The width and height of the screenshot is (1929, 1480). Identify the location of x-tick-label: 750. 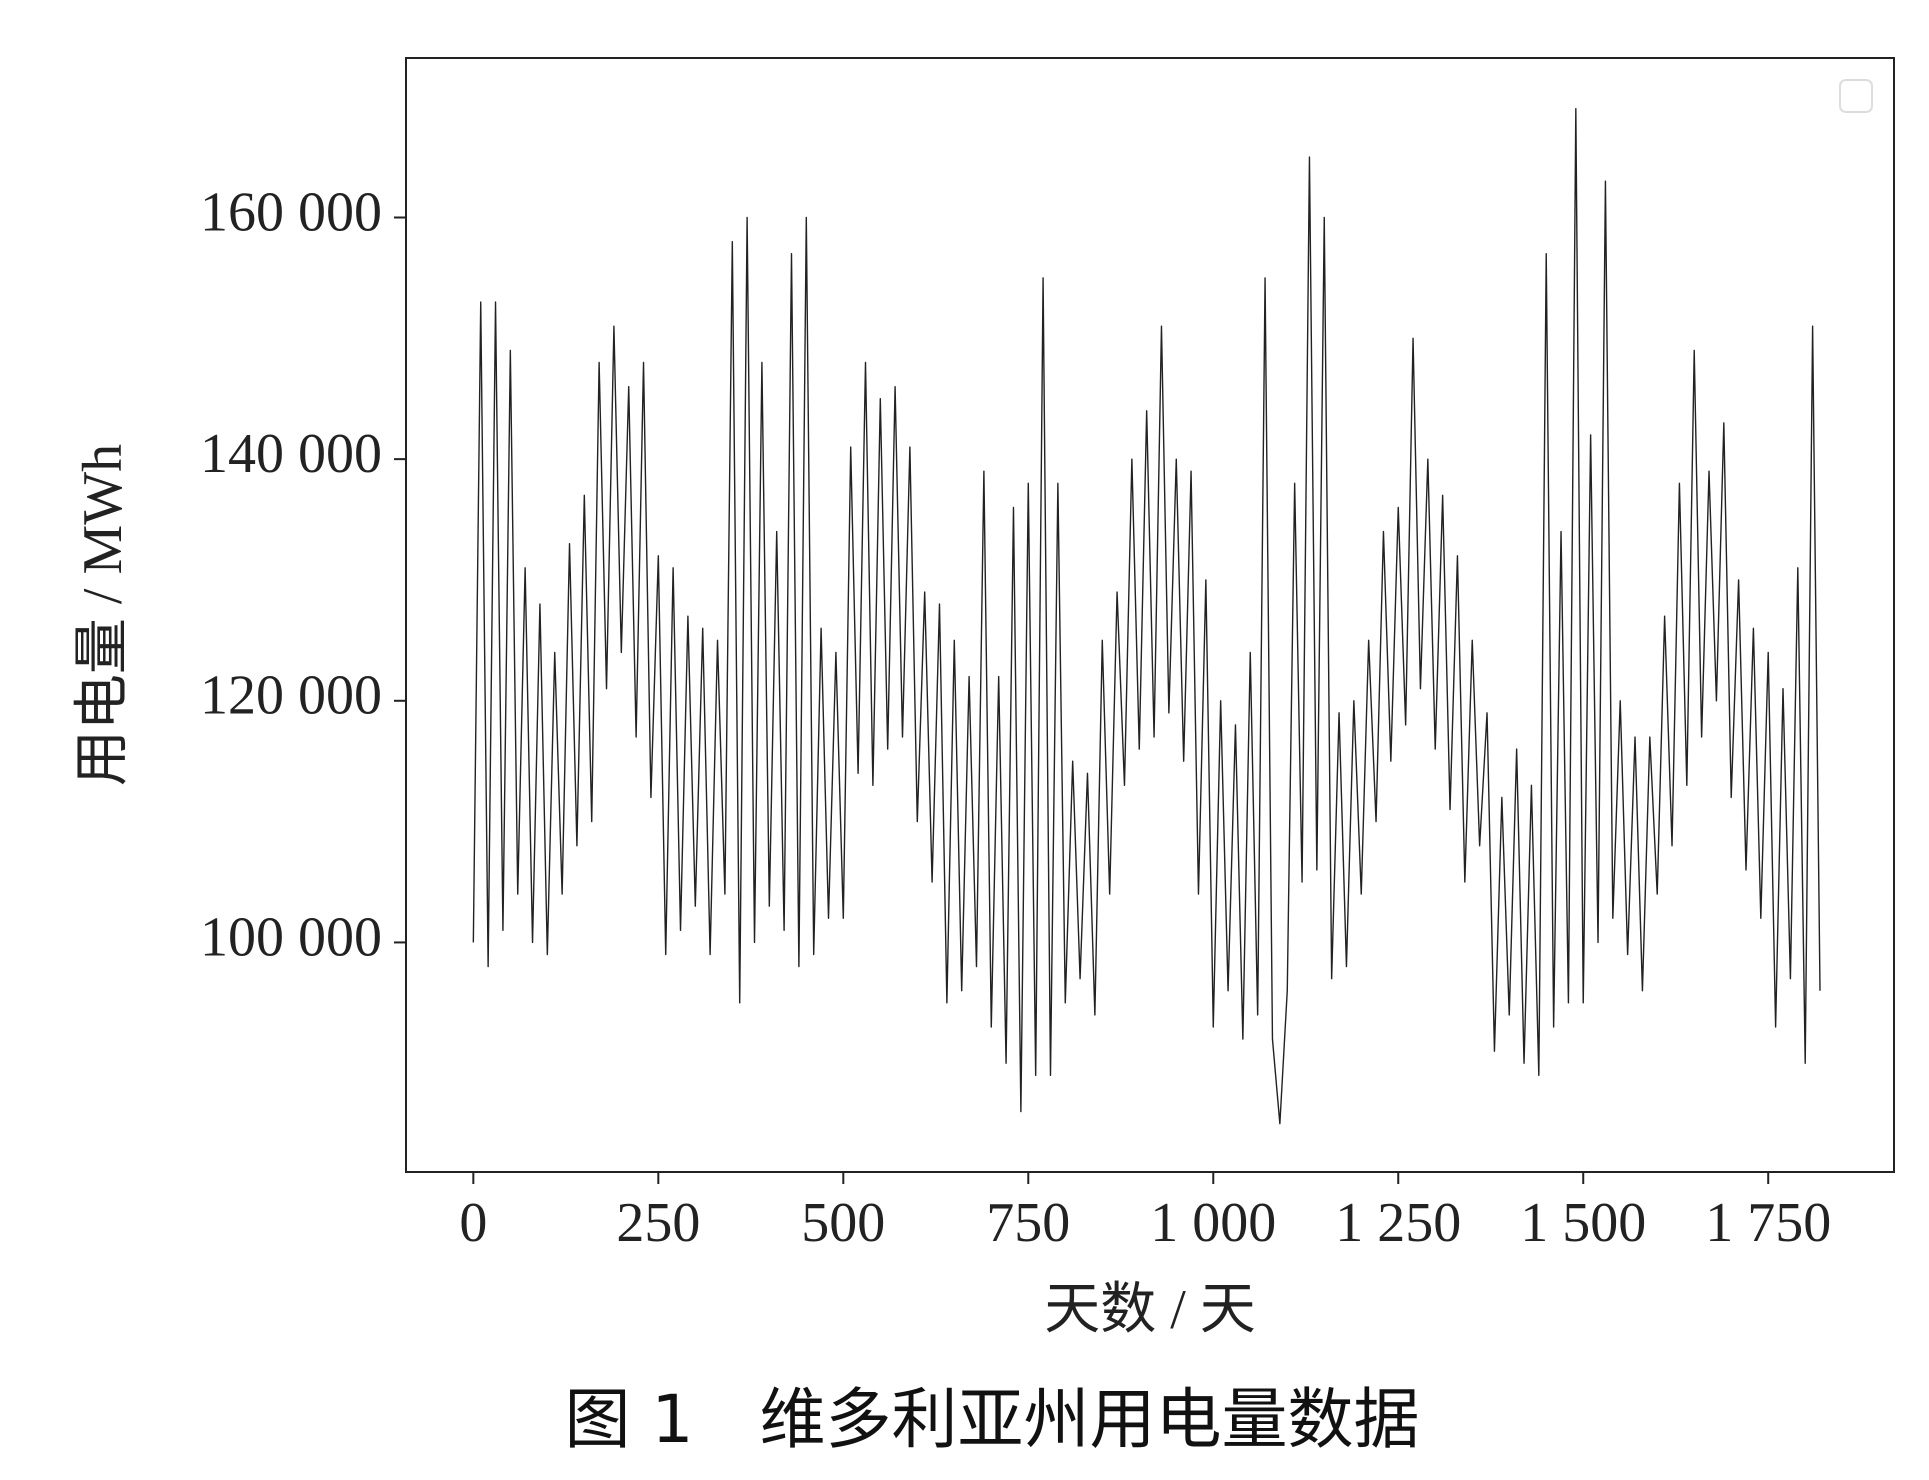
(1028, 1223).